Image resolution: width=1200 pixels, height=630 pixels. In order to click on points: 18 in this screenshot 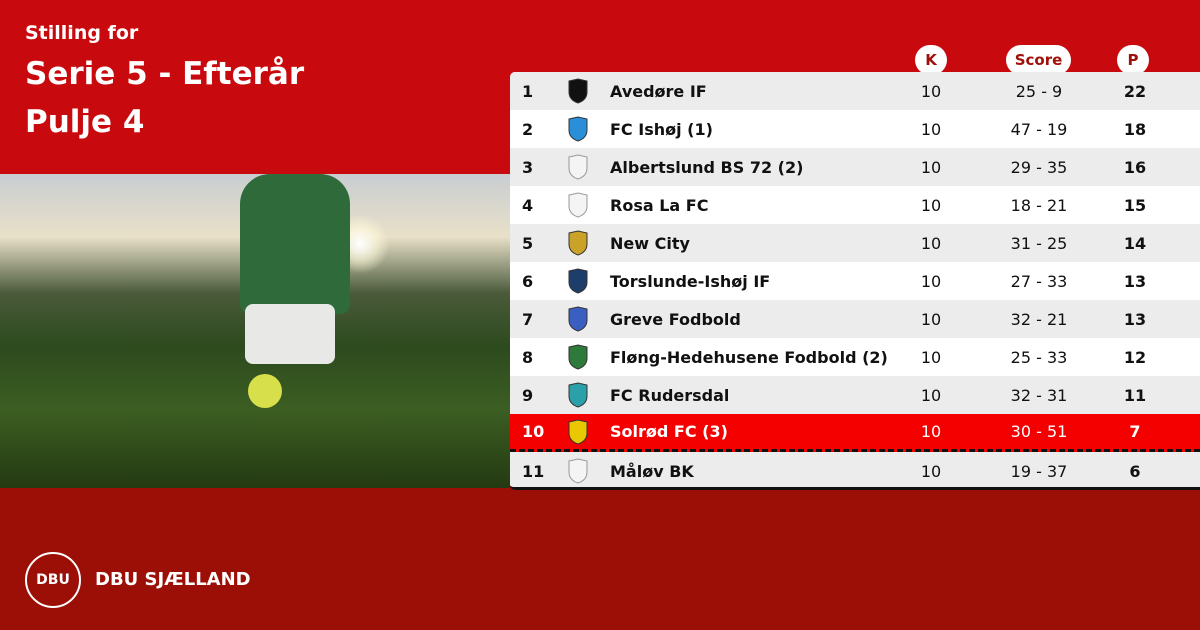, I will do `click(1135, 129)`.